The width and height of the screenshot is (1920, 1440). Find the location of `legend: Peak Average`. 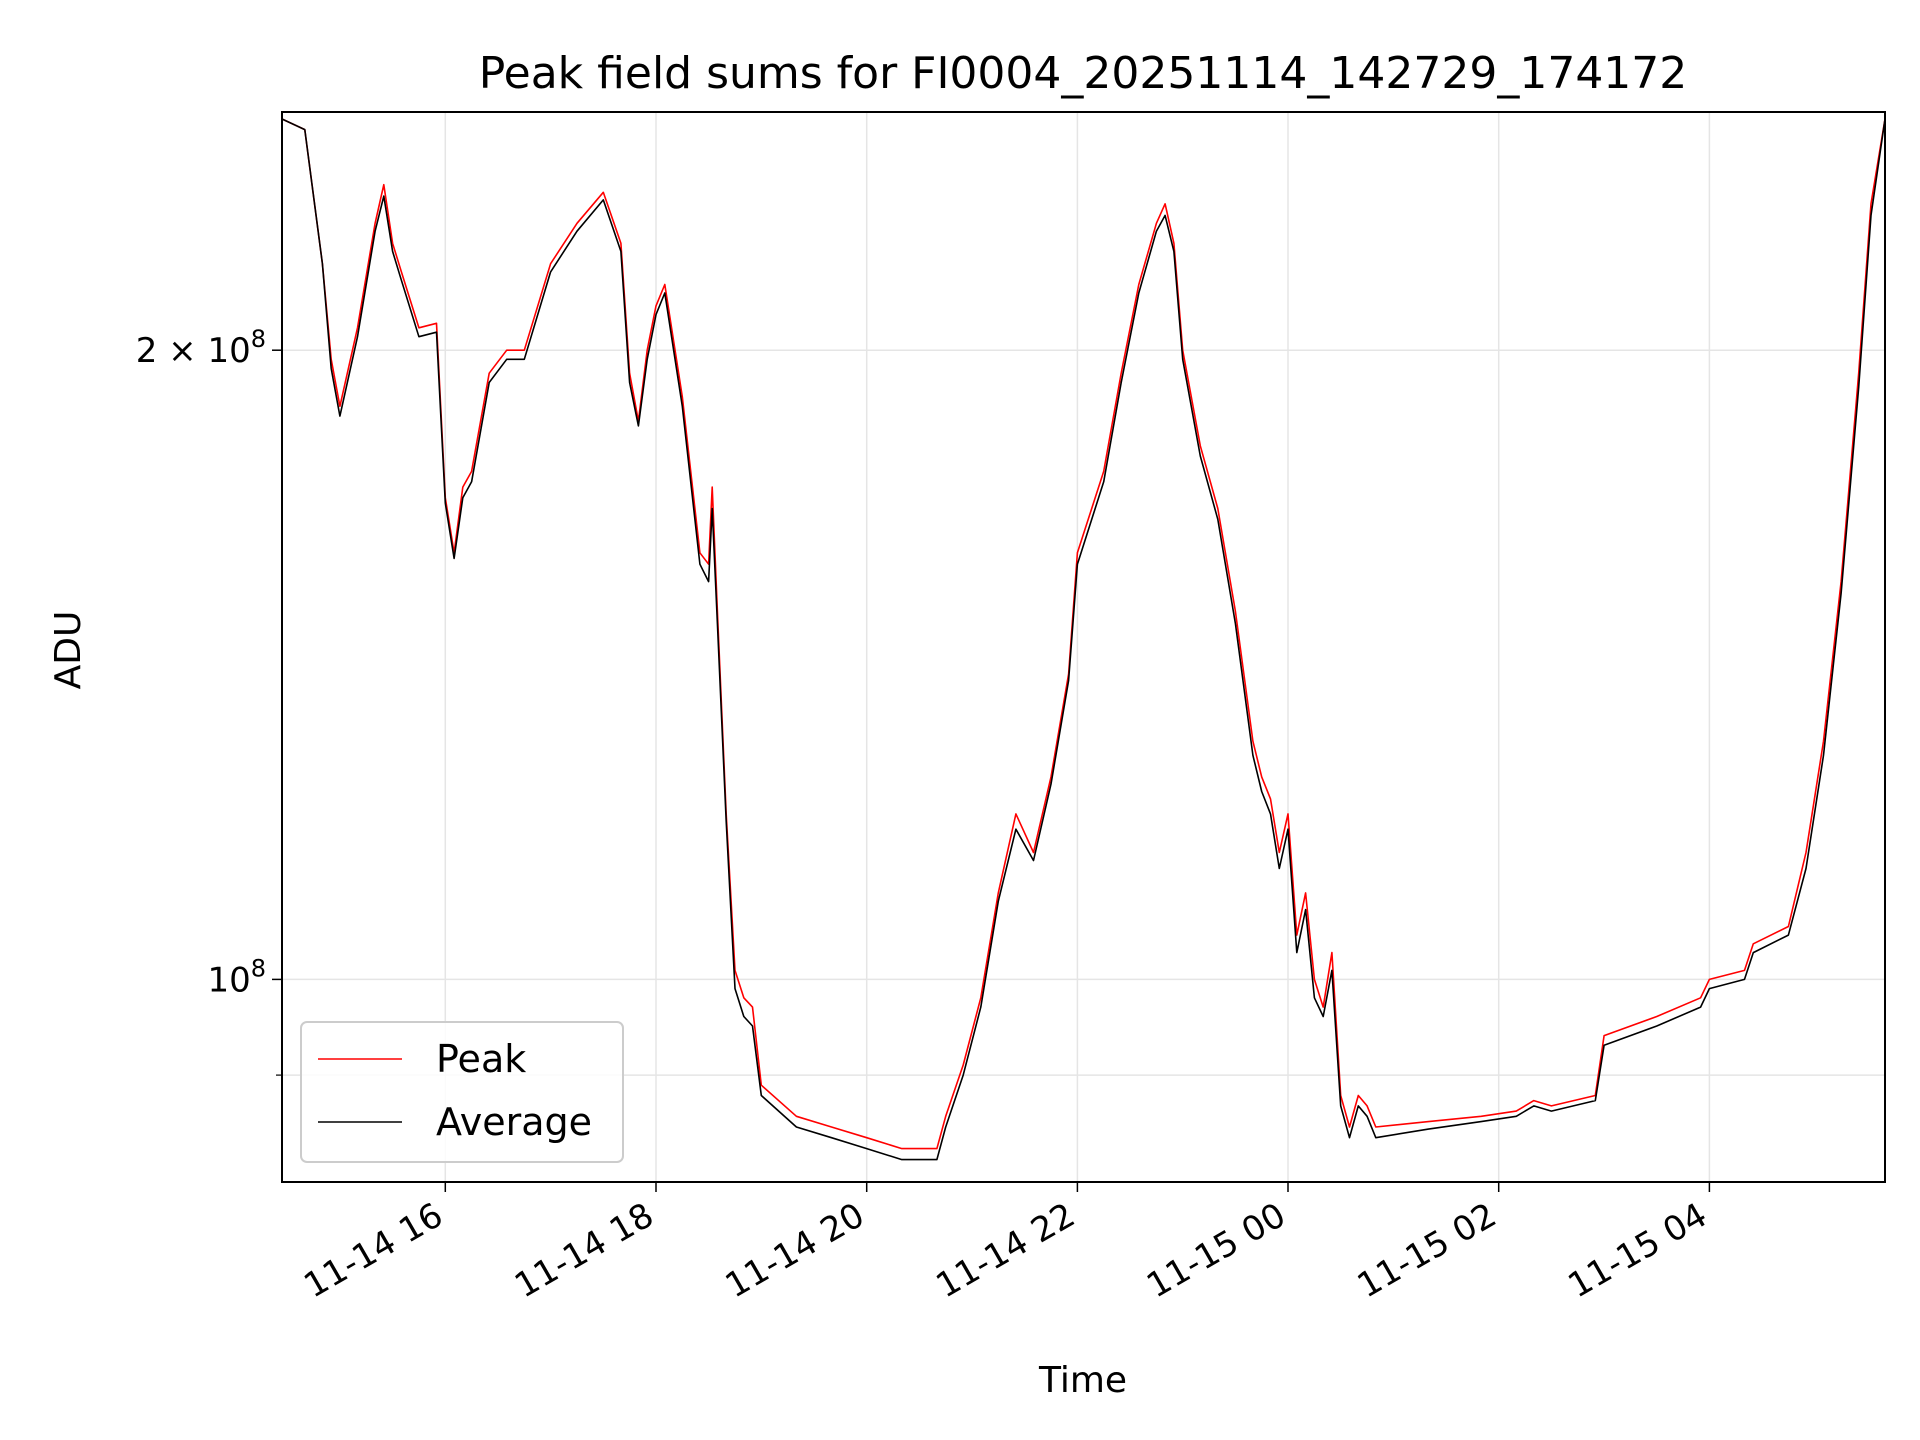

legend: Peak Average is located at coordinates (462, 1092).